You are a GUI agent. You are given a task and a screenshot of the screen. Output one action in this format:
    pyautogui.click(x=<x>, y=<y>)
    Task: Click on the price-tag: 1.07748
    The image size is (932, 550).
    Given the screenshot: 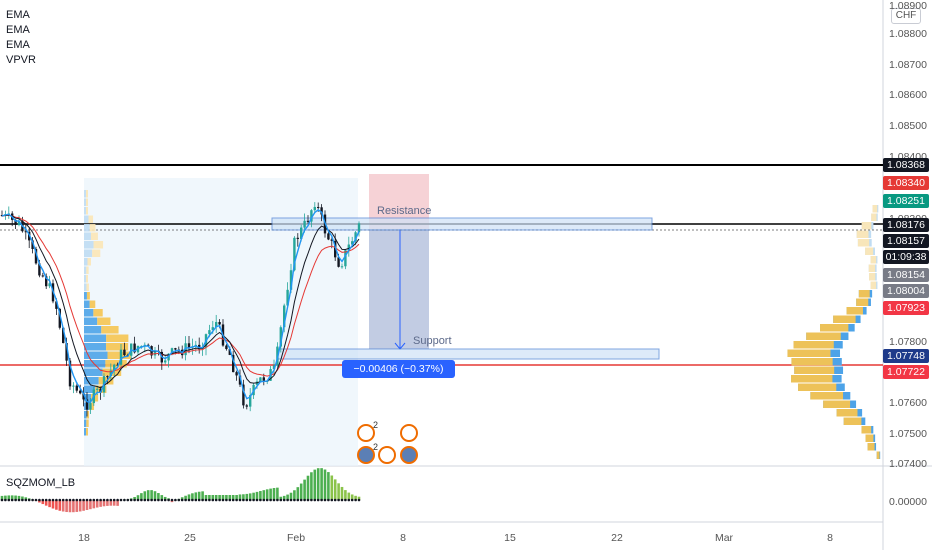 What is the action you would take?
    pyautogui.click(x=906, y=356)
    